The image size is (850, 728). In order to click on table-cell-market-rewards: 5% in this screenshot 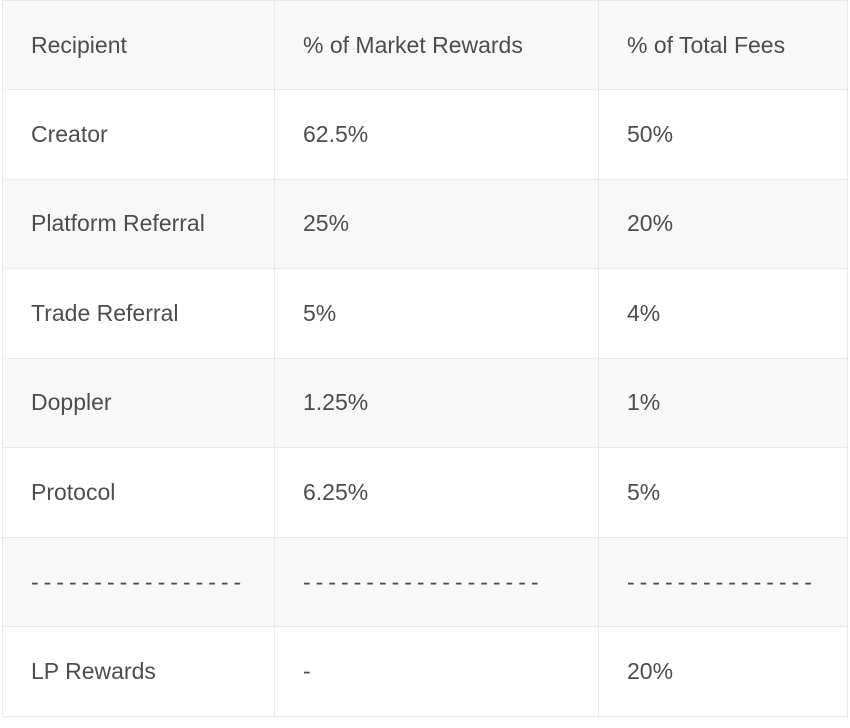, I will do `click(436, 313)`.